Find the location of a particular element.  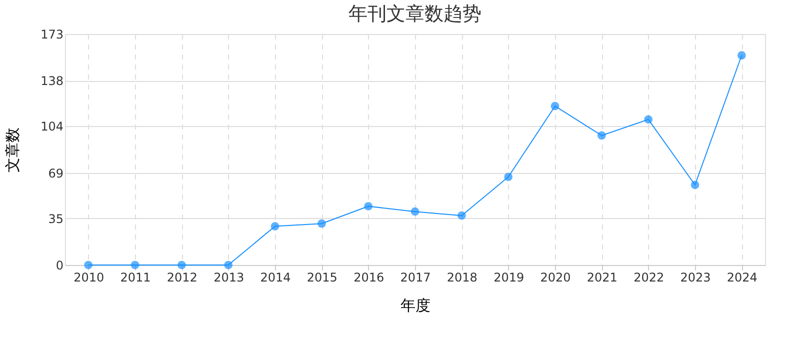

x-axis-title: 年度 is located at coordinates (415, 305).